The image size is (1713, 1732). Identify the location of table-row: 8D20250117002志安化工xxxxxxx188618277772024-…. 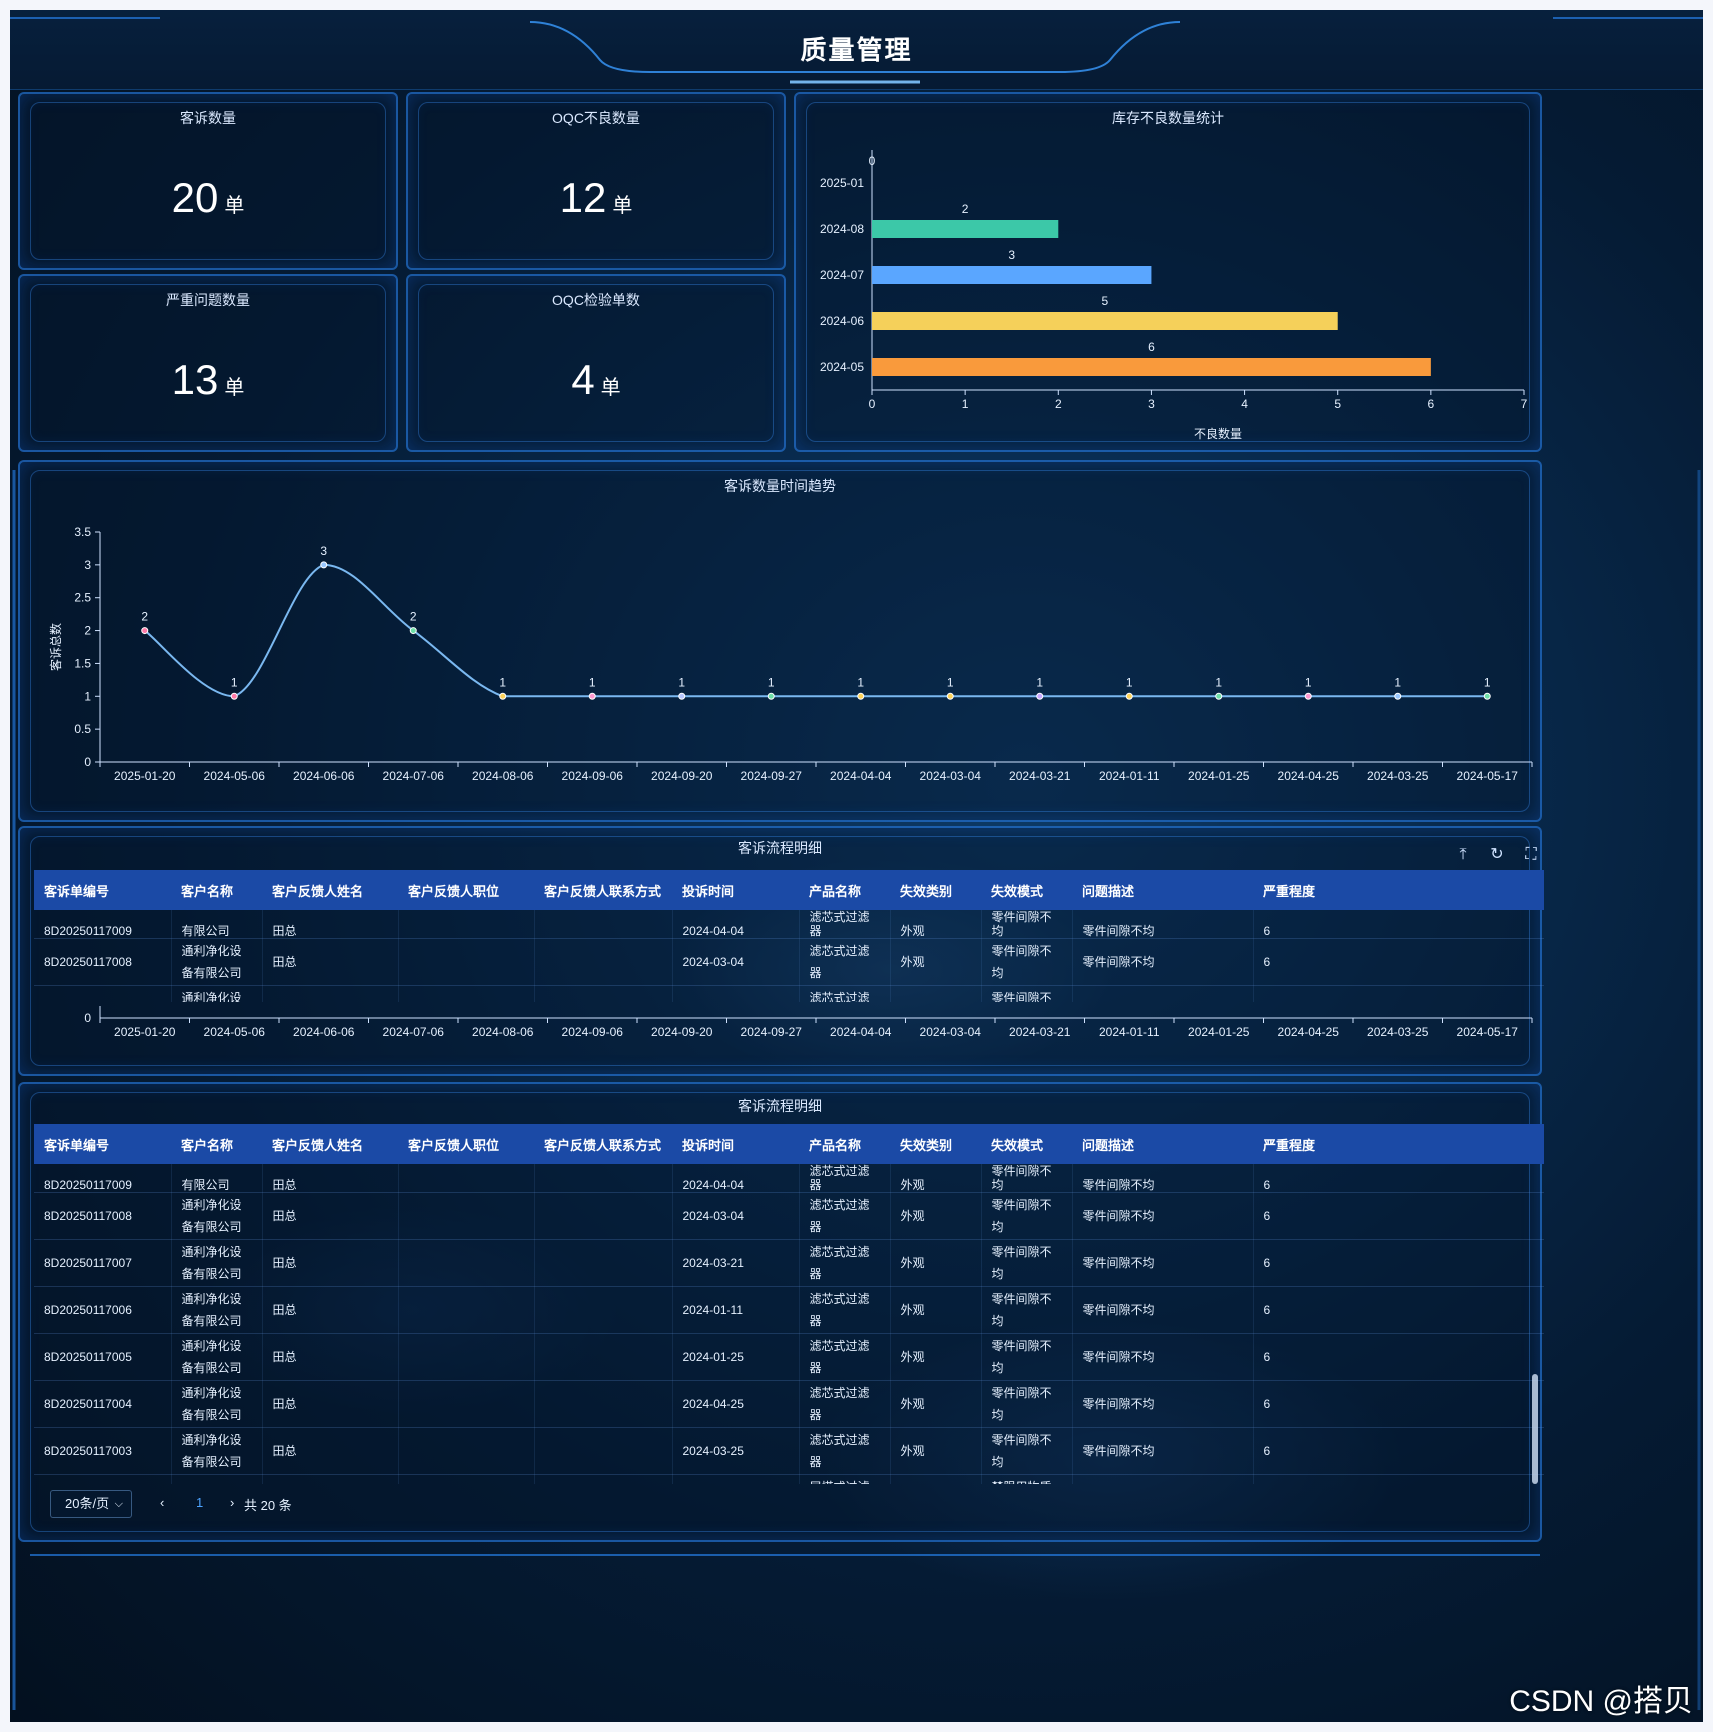
(789, 1479).